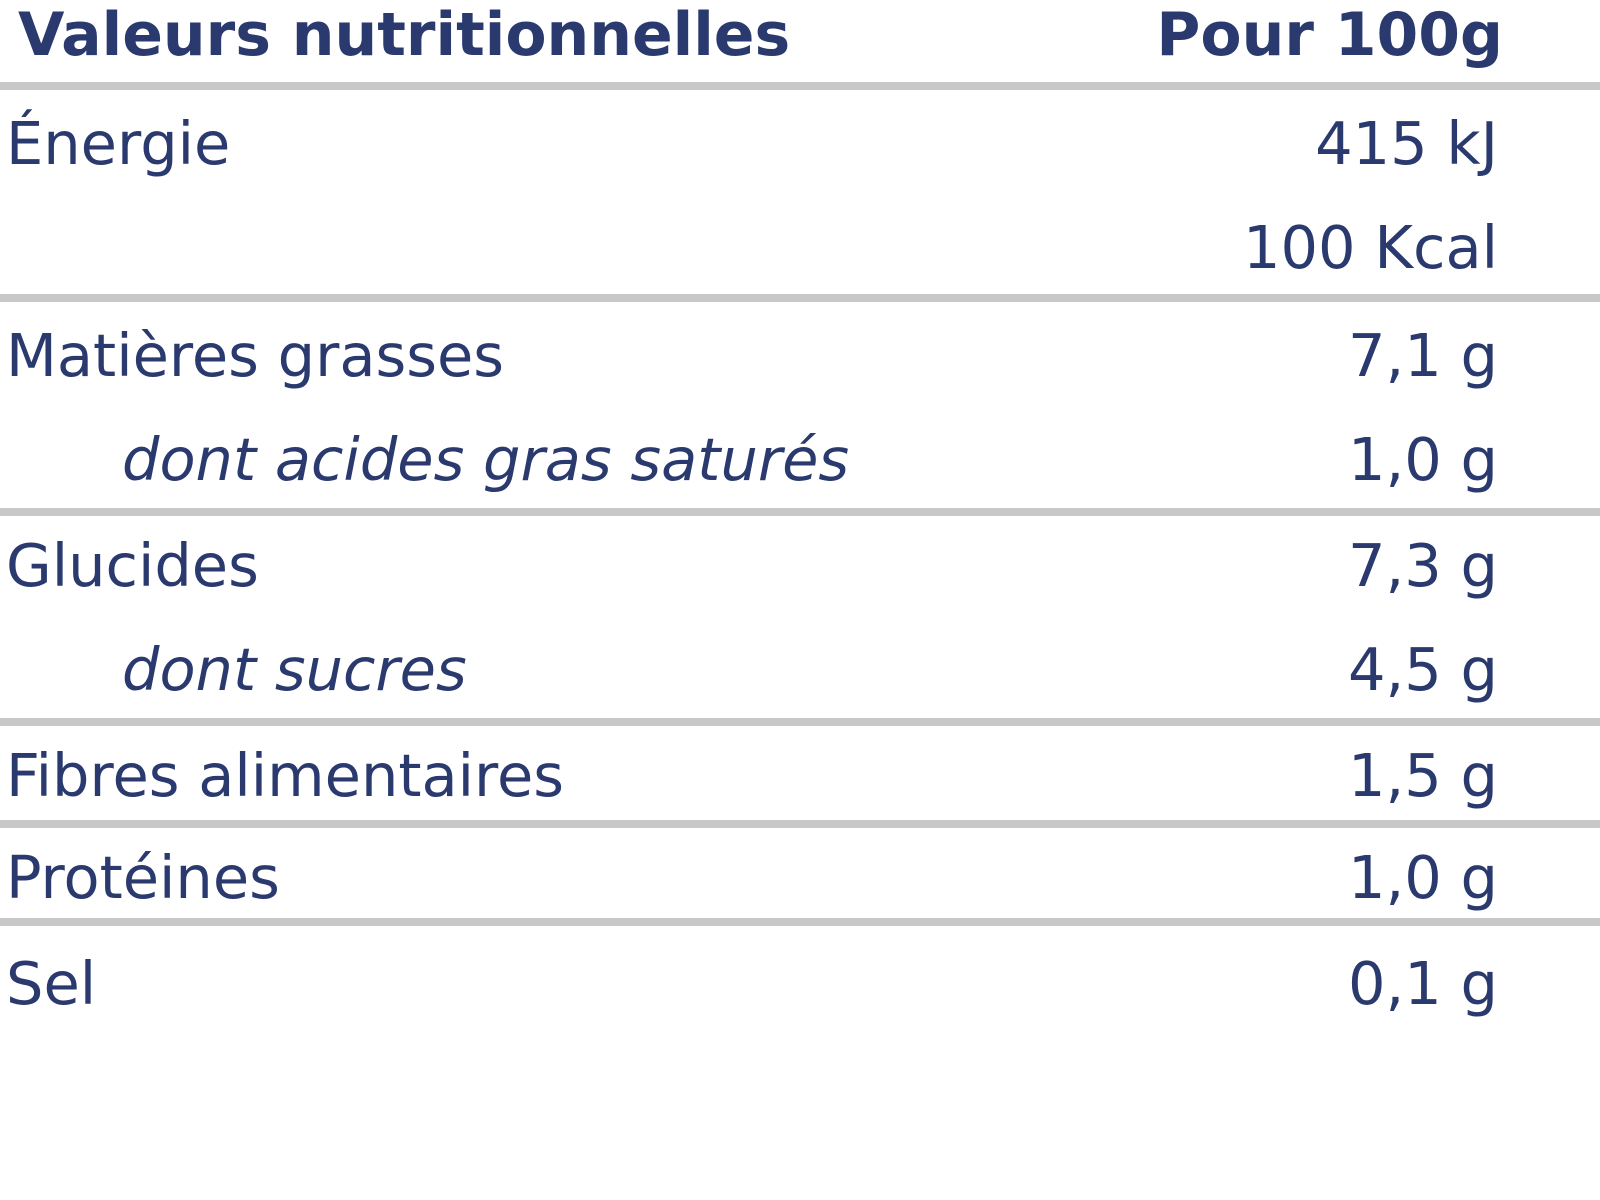 The width and height of the screenshot is (1600, 1200). I want to click on nutrient-value: 1,5 g, so click(1422, 775).